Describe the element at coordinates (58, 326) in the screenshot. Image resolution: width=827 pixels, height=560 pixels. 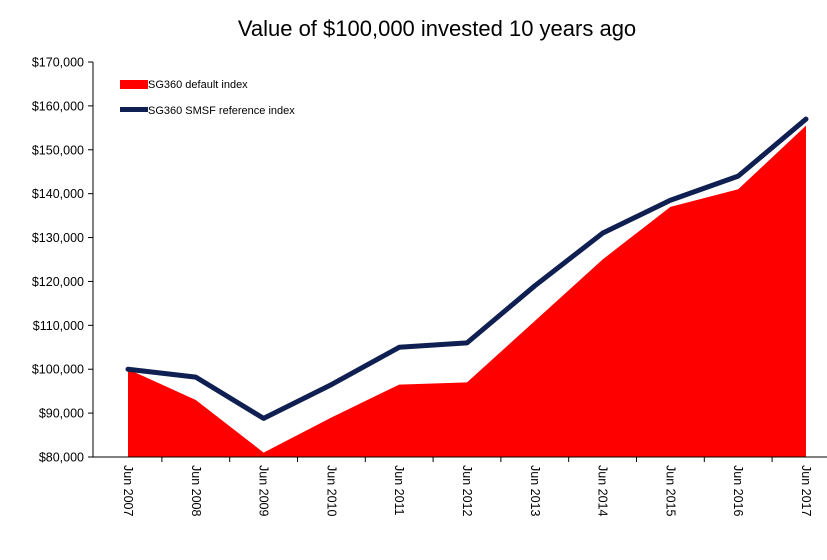
I see `y-tick-label: $110,000` at that location.